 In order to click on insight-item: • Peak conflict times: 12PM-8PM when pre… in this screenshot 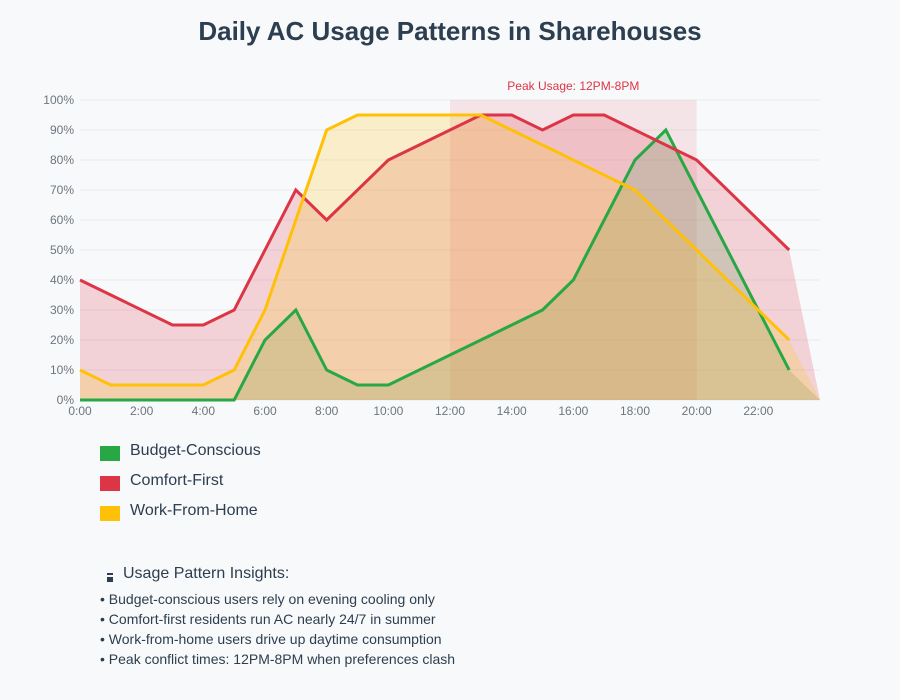, I will do `click(278, 659)`.